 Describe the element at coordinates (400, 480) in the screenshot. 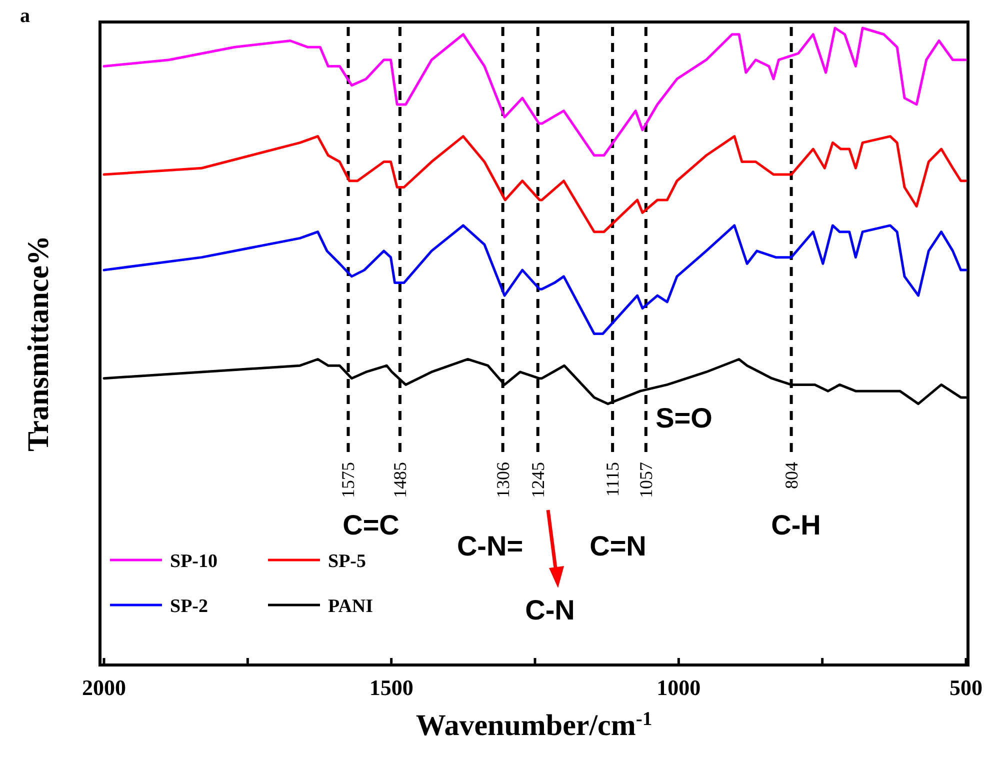

I see `ref-line-label: 1485` at that location.